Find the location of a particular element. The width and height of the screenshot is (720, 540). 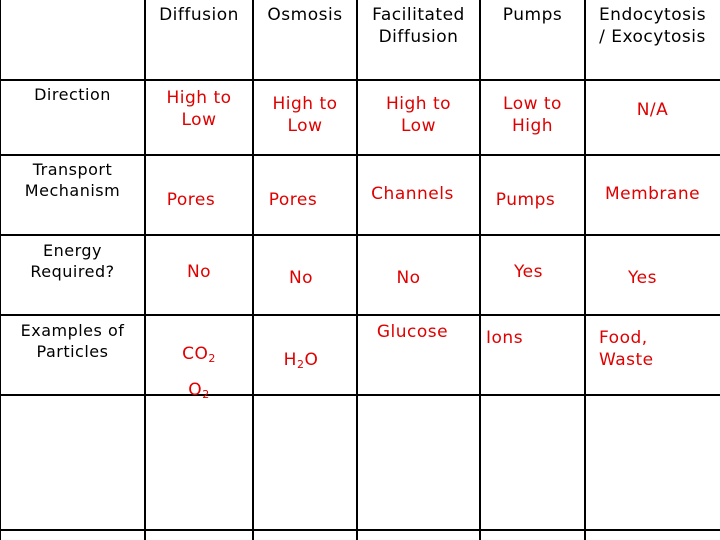

cell-mechanism-endocytosis-exocytosis: Membrane is located at coordinates (652, 194).